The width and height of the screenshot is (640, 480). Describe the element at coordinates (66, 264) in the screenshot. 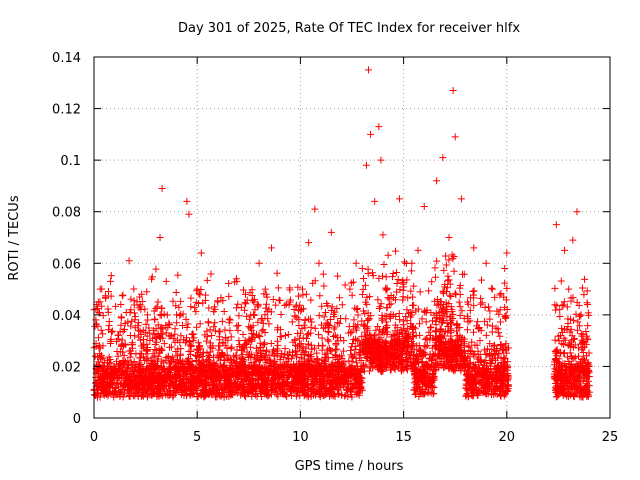

I see `y-tick-label: 0.06` at that location.